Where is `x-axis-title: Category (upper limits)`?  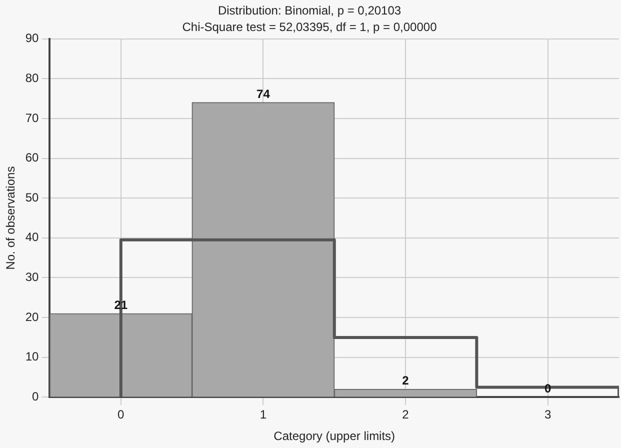 x-axis-title: Category (upper limits) is located at coordinates (335, 436).